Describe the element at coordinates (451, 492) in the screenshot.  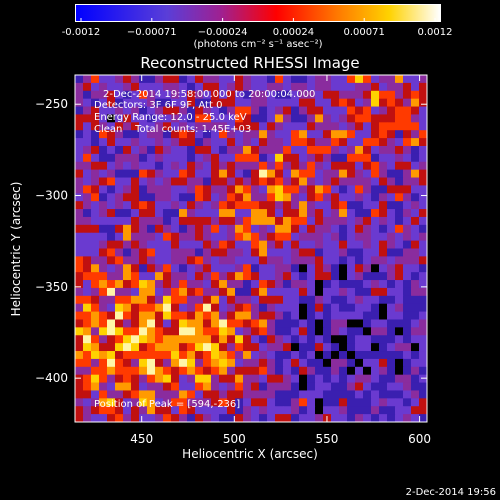
I see `footer-timestamp: 2-Dec-2014 19:56` at that location.